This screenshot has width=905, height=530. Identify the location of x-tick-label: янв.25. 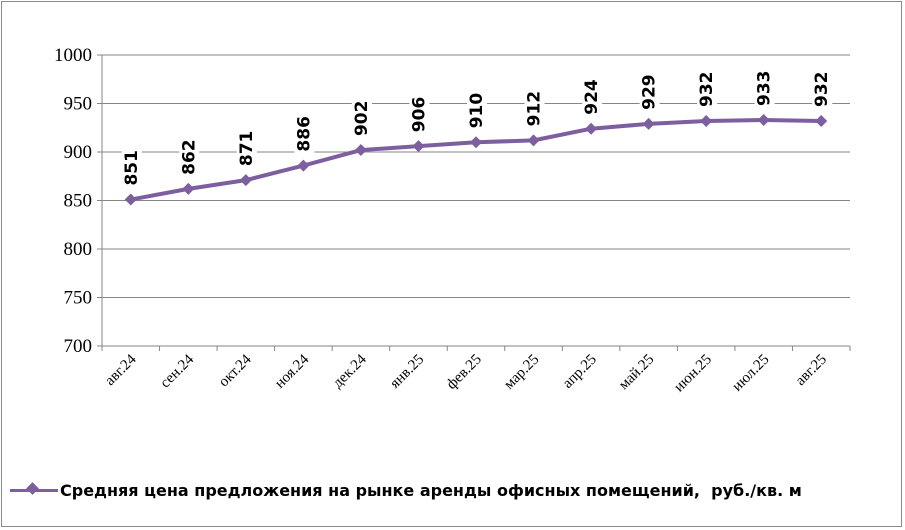
(407, 372).